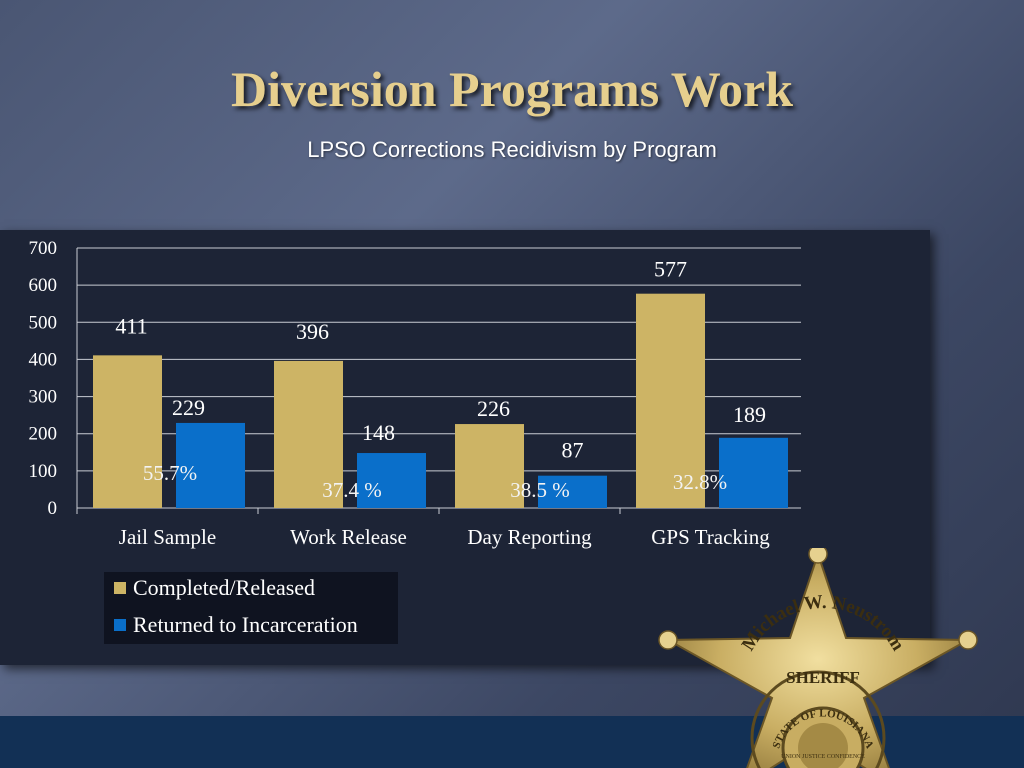 This screenshot has height=768, width=1024. Describe the element at coordinates (352, 490) in the screenshot. I see `percent-annotation: 37.4 %` at that location.